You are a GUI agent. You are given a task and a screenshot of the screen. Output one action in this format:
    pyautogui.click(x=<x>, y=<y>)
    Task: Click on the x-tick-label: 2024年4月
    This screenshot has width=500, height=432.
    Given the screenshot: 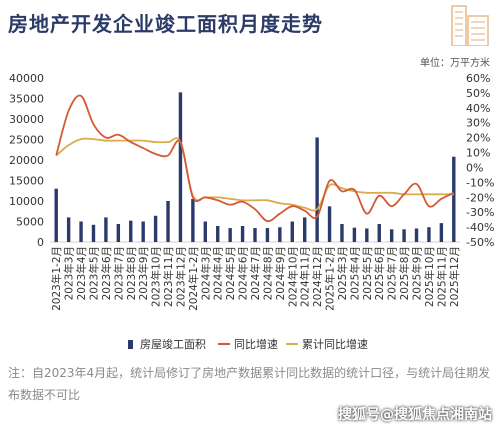 What is the action you would take?
    pyautogui.click(x=218, y=273)
    